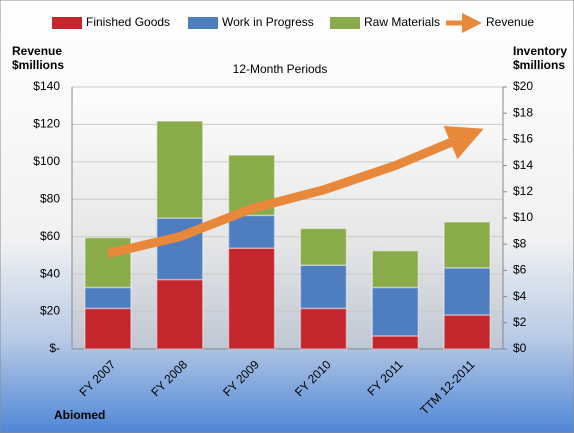 This screenshot has height=433, width=574. Describe the element at coordinates (50, 311) in the screenshot. I see `y-tick-label: $20` at that location.